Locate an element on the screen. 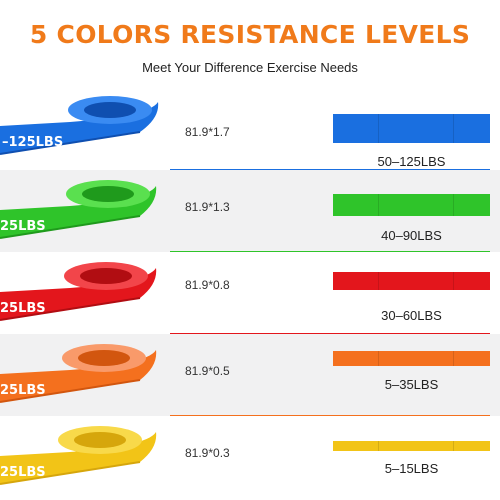 This screenshot has width=500, height=500. band-coil-label: –125LBS is located at coordinates (32, 142).